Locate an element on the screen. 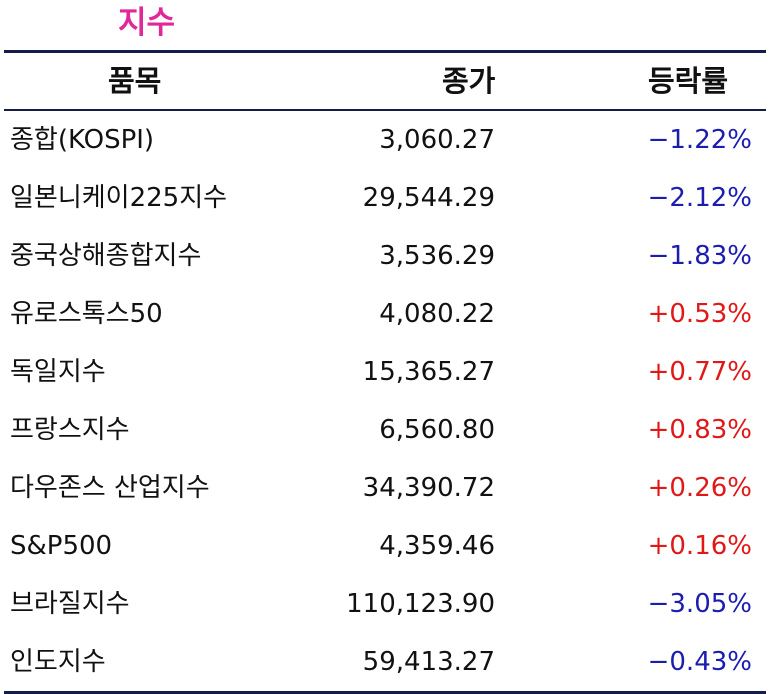 Image resolution: width=773 pixels, height=694 pixels. index-close: 6,560.80 is located at coordinates (437, 430).